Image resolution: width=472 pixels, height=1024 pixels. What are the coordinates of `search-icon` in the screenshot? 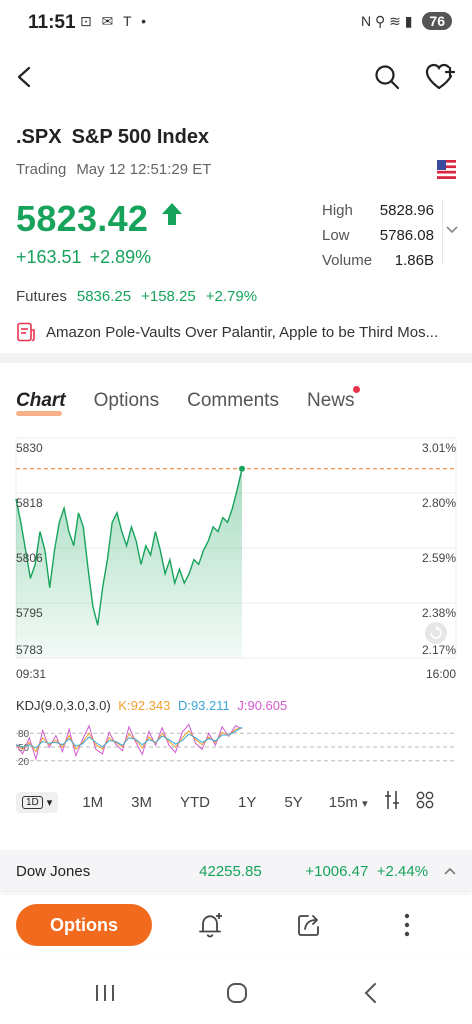 It's located at (387, 77).